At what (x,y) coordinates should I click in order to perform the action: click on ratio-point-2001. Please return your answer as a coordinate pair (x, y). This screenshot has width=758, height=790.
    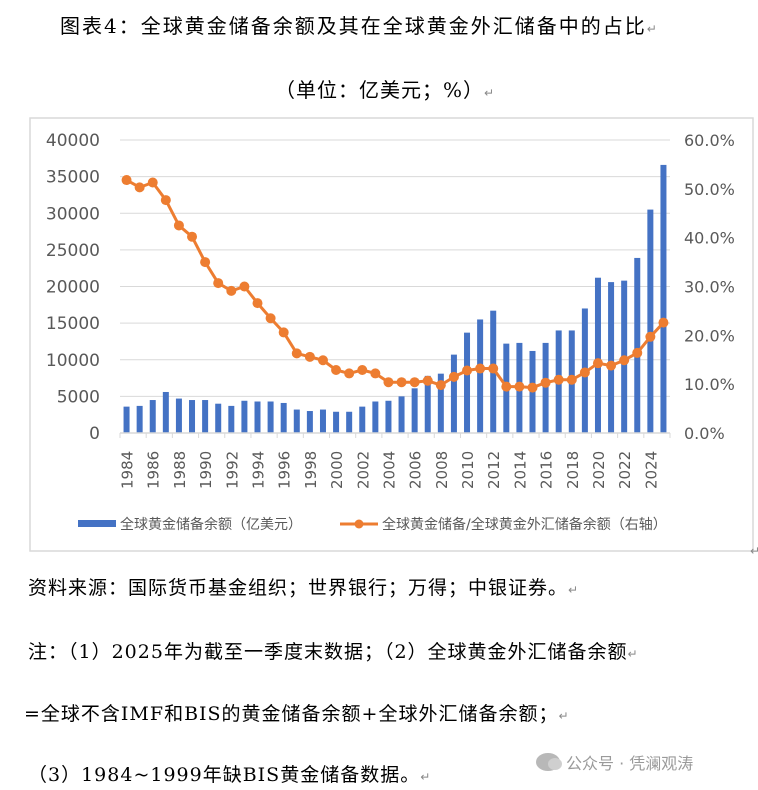
    Looking at the image, I should click on (349, 373).